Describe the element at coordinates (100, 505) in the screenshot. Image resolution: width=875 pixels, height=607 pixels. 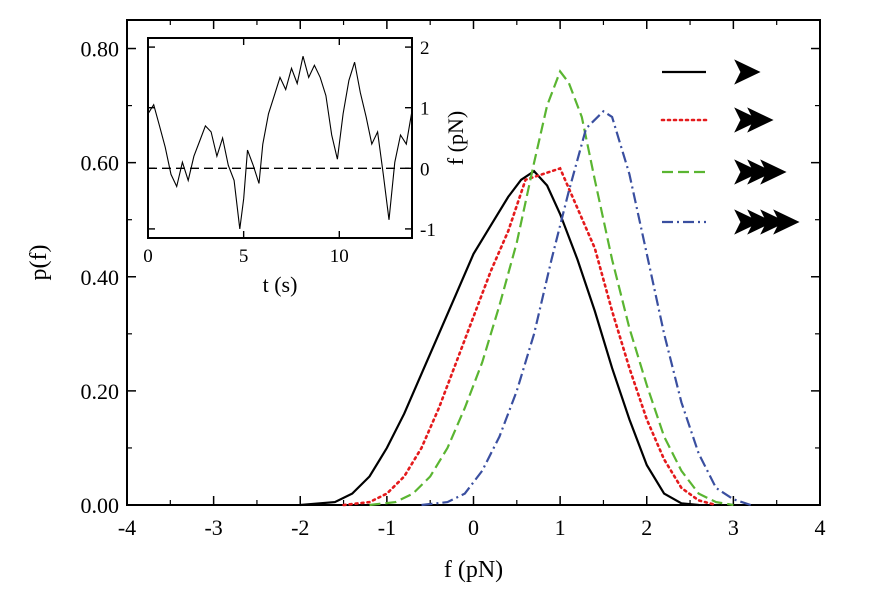
I see `y-tick-label: 0.00` at that location.